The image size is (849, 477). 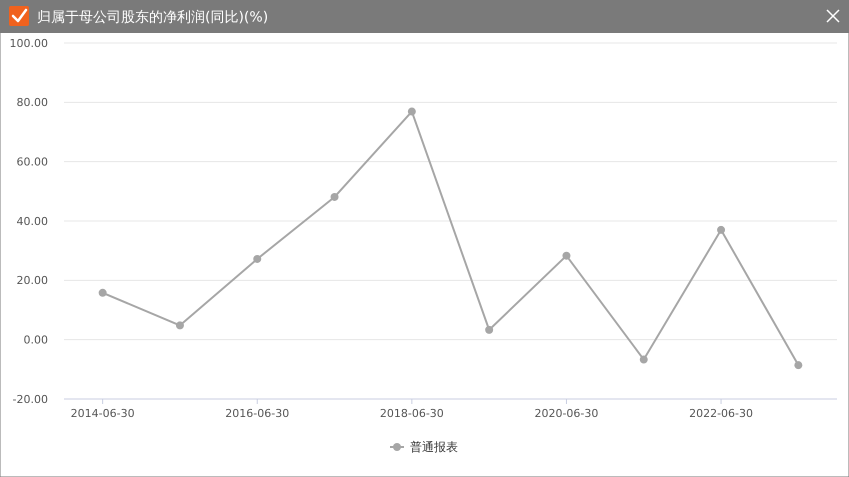 What do you see at coordinates (29, 43) in the screenshot?
I see `y-tick-label: 100.00` at bounding box center [29, 43].